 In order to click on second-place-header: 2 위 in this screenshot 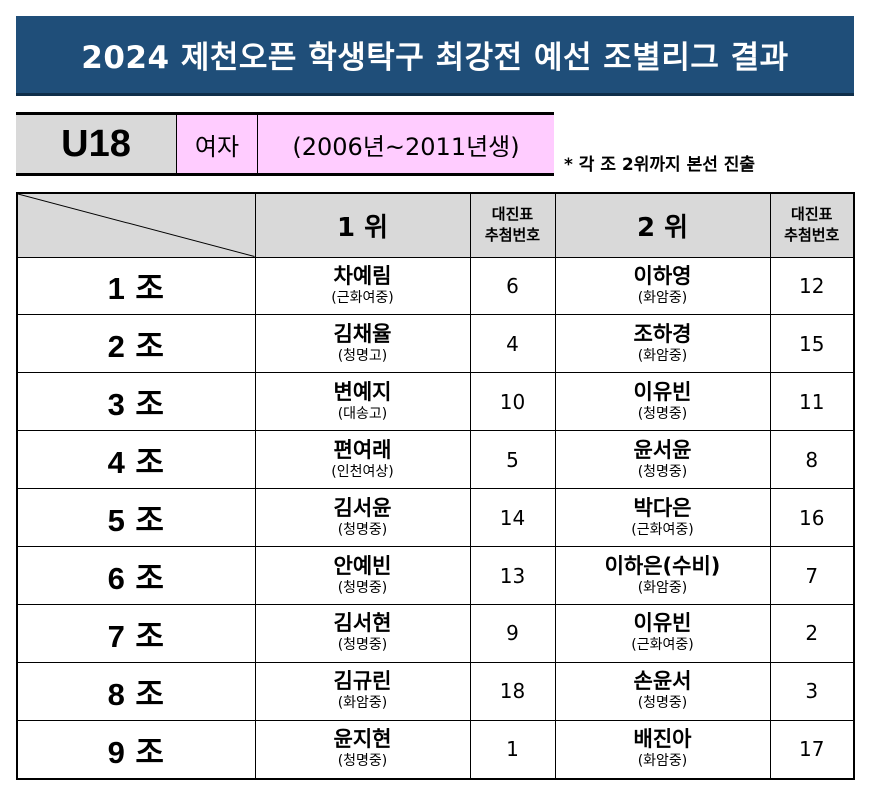, I will do `click(662, 225)`.